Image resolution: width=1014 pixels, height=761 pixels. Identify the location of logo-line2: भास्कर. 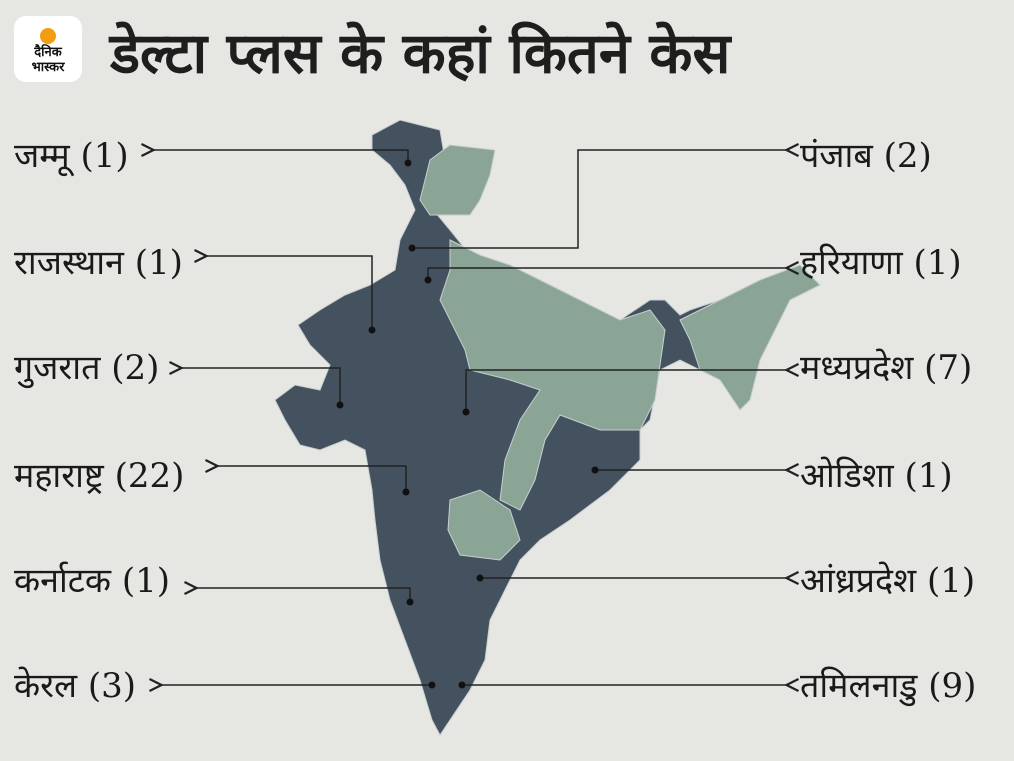
(49, 67).